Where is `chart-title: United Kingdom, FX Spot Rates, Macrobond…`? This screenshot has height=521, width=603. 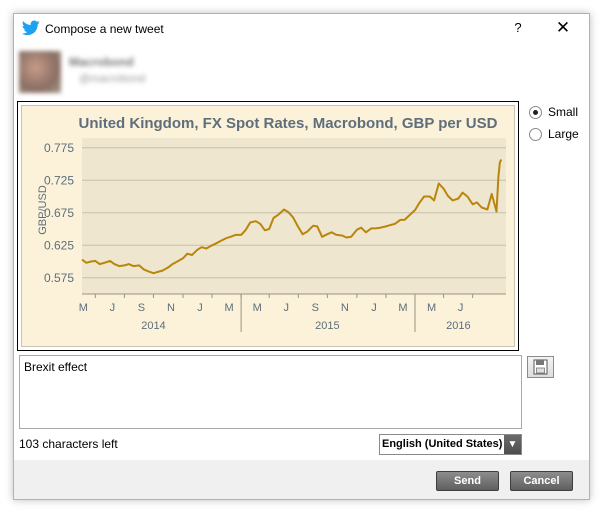
chart-title: United Kingdom, FX Spot Rates, Macrobond… is located at coordinates (288, 123).